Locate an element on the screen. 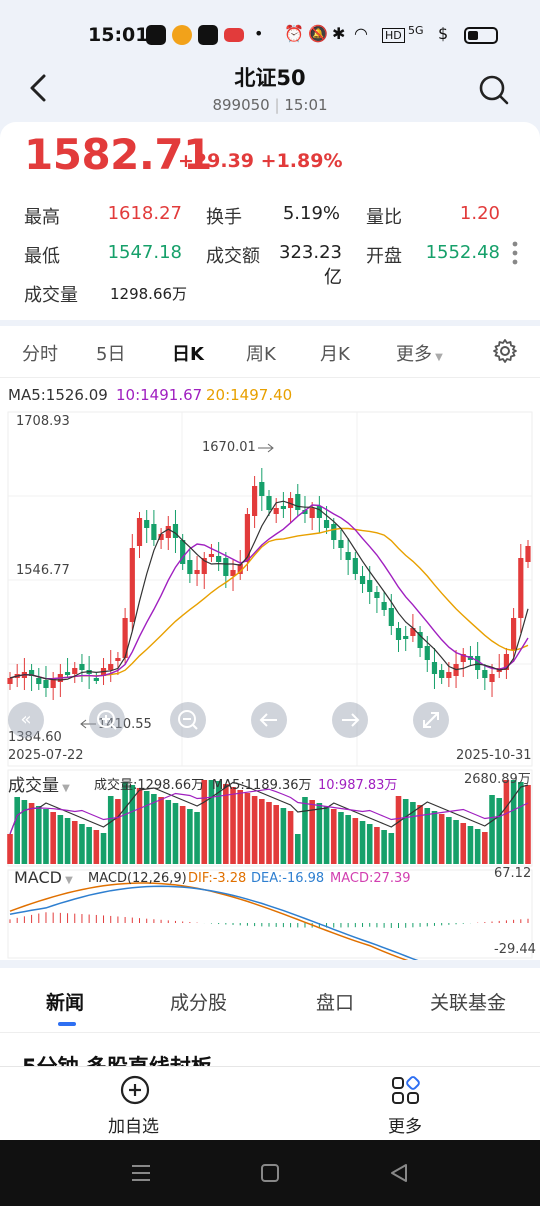  tab-order-book: 盘口 is located at coordinates (335, 1003).